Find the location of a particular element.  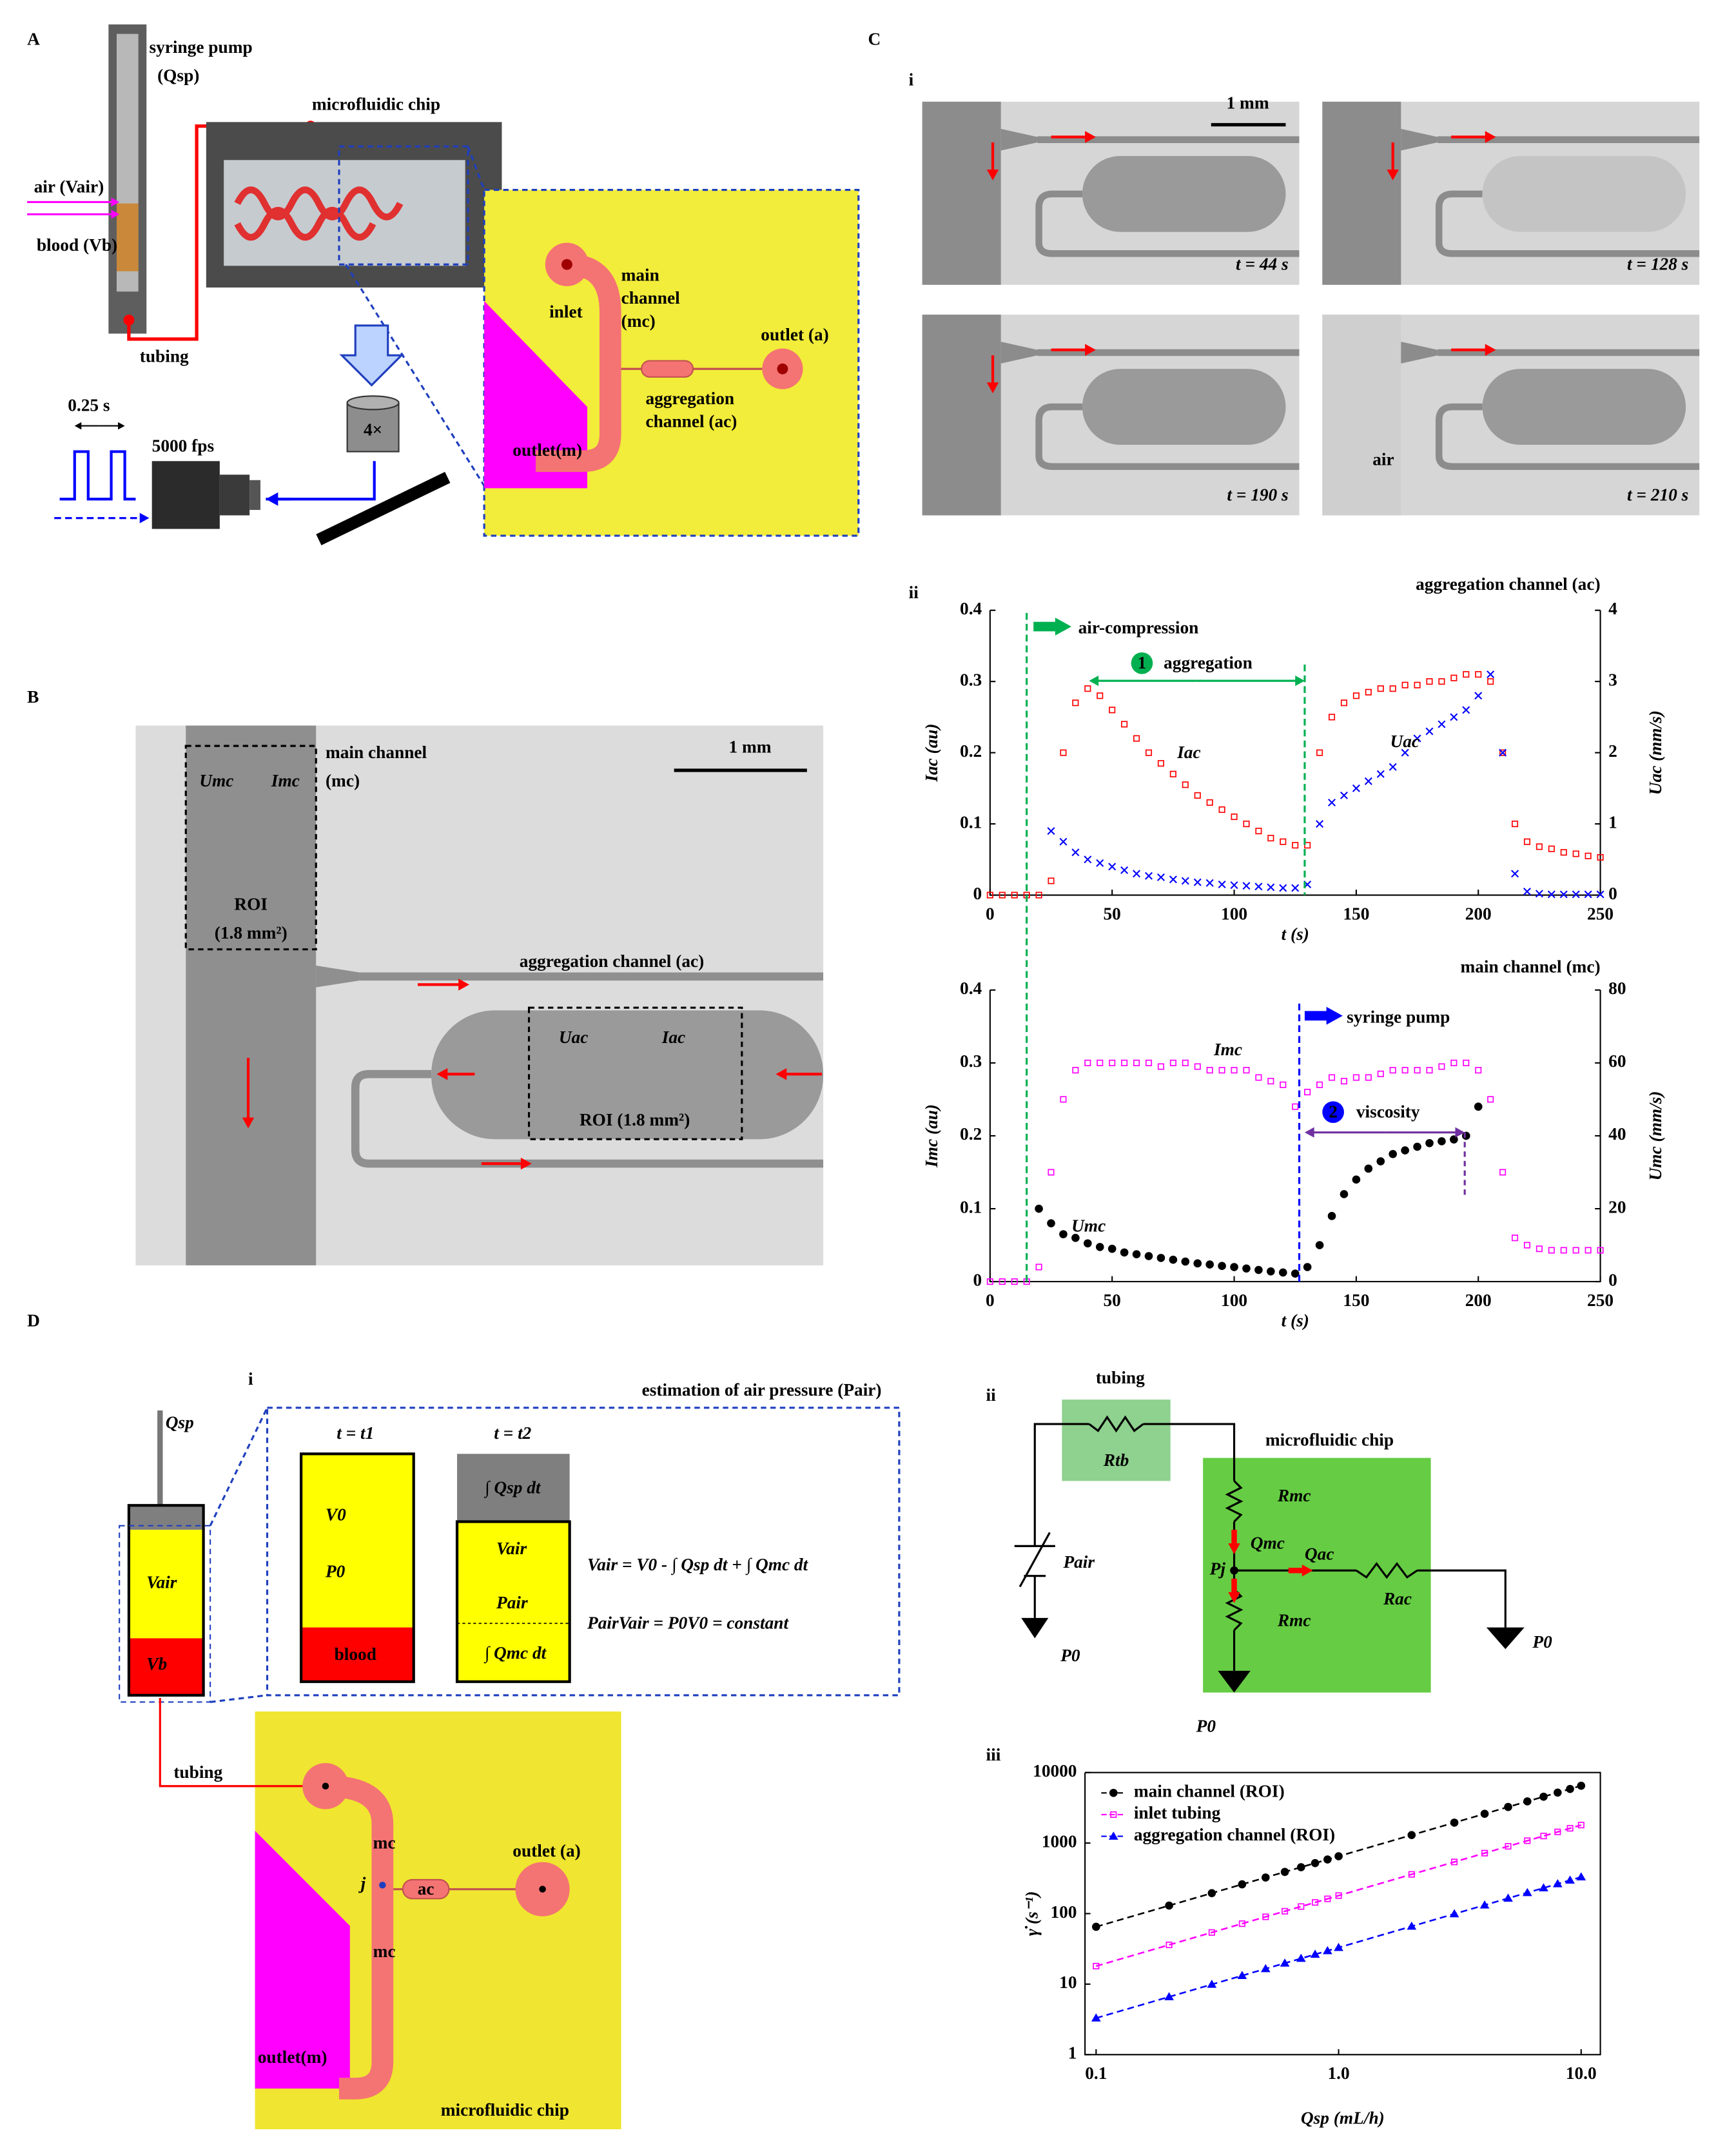

y-tick-label: 1 is located at coordinates (1072, 2053).